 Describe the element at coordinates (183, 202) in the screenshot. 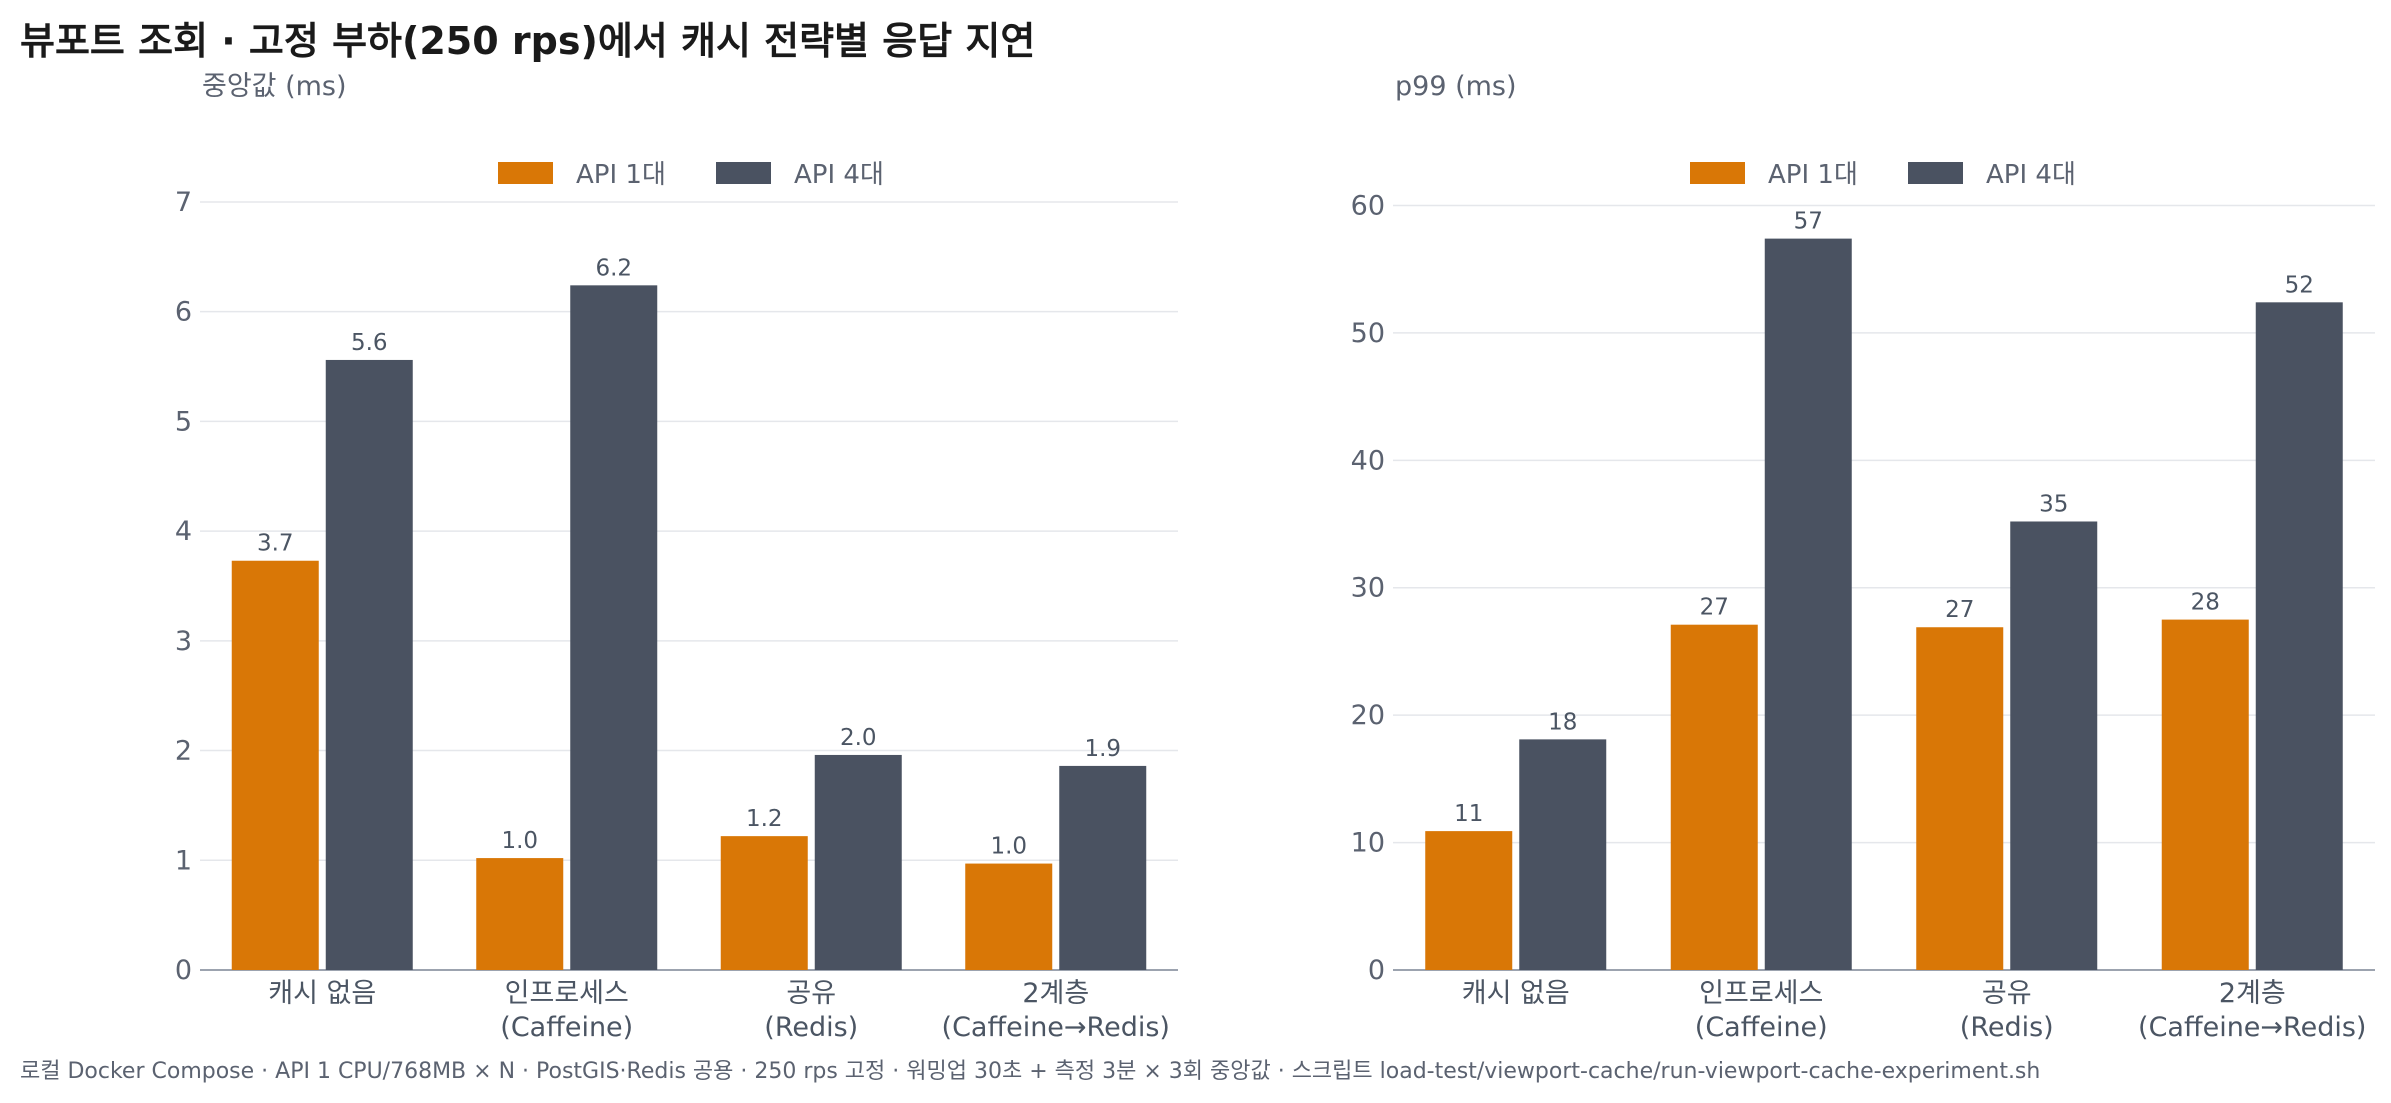

I see `y-tick-label: 7` at that location.